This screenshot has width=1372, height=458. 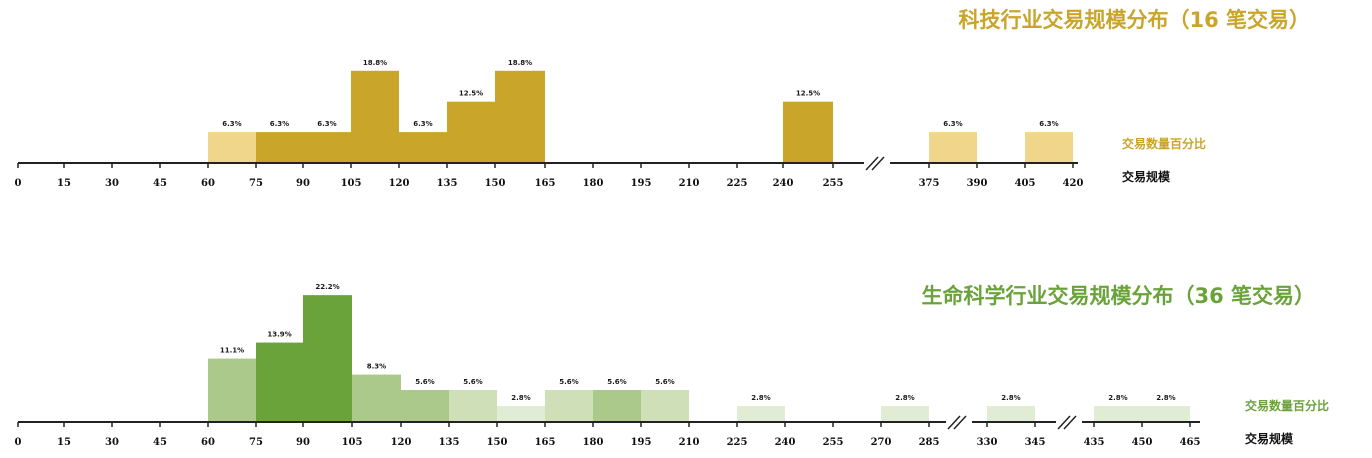 What do you see at coordinates (1164, 143) in the screenshot?
I see `tech-legend-label: 交易数量百分比` at bounding box center [1164, 143].